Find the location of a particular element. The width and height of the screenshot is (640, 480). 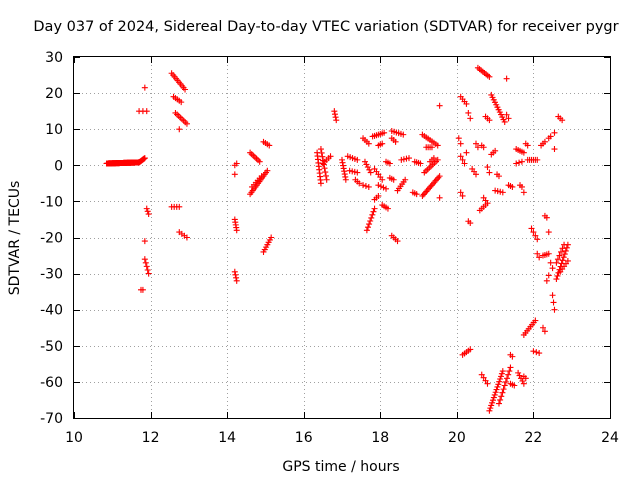

x-tick-label: 12 is located at coordinates (151, 438).